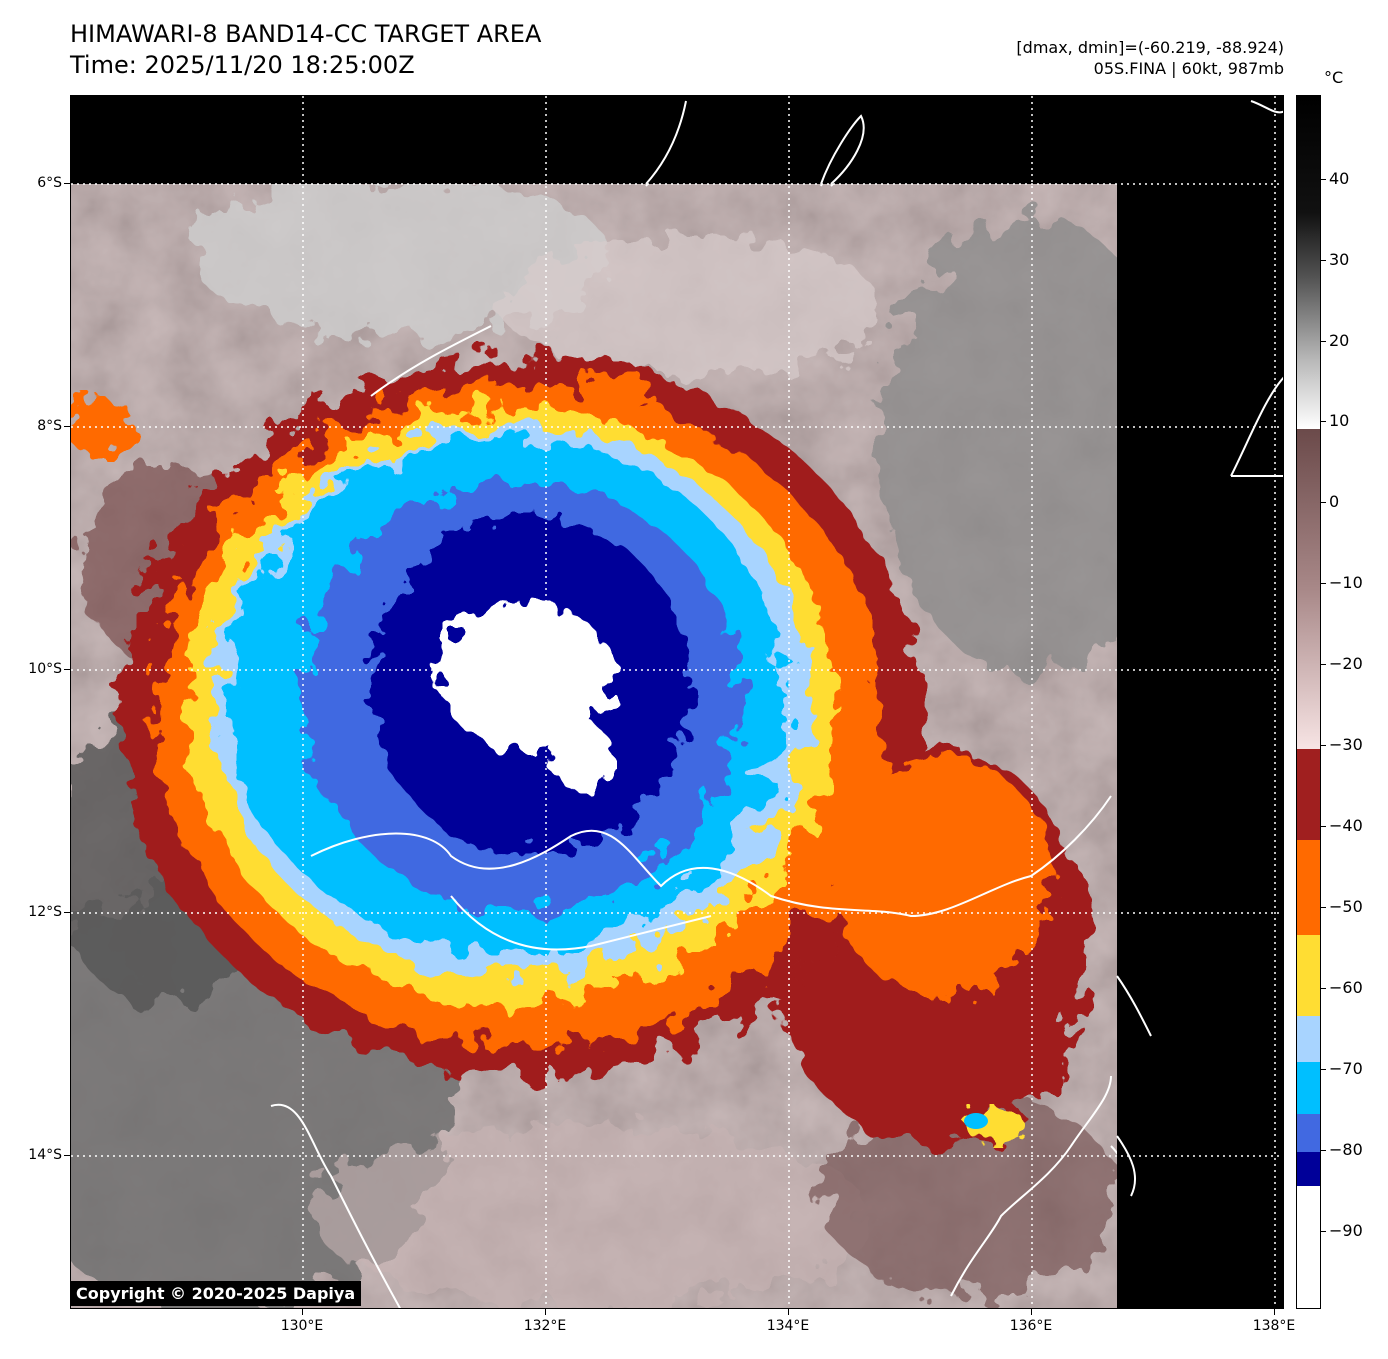  What do you see at coordinates (1346, 663) in the screenshot?
I see `colorbar-tick-label: −20` at bounding box center [1346, 663].